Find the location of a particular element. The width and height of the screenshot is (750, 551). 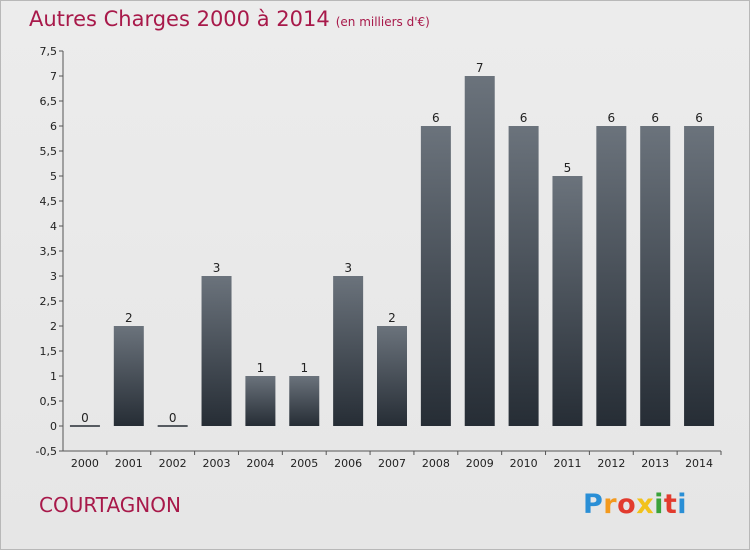

y-tick-label: 3,5 is located at coordinates (49, 251).